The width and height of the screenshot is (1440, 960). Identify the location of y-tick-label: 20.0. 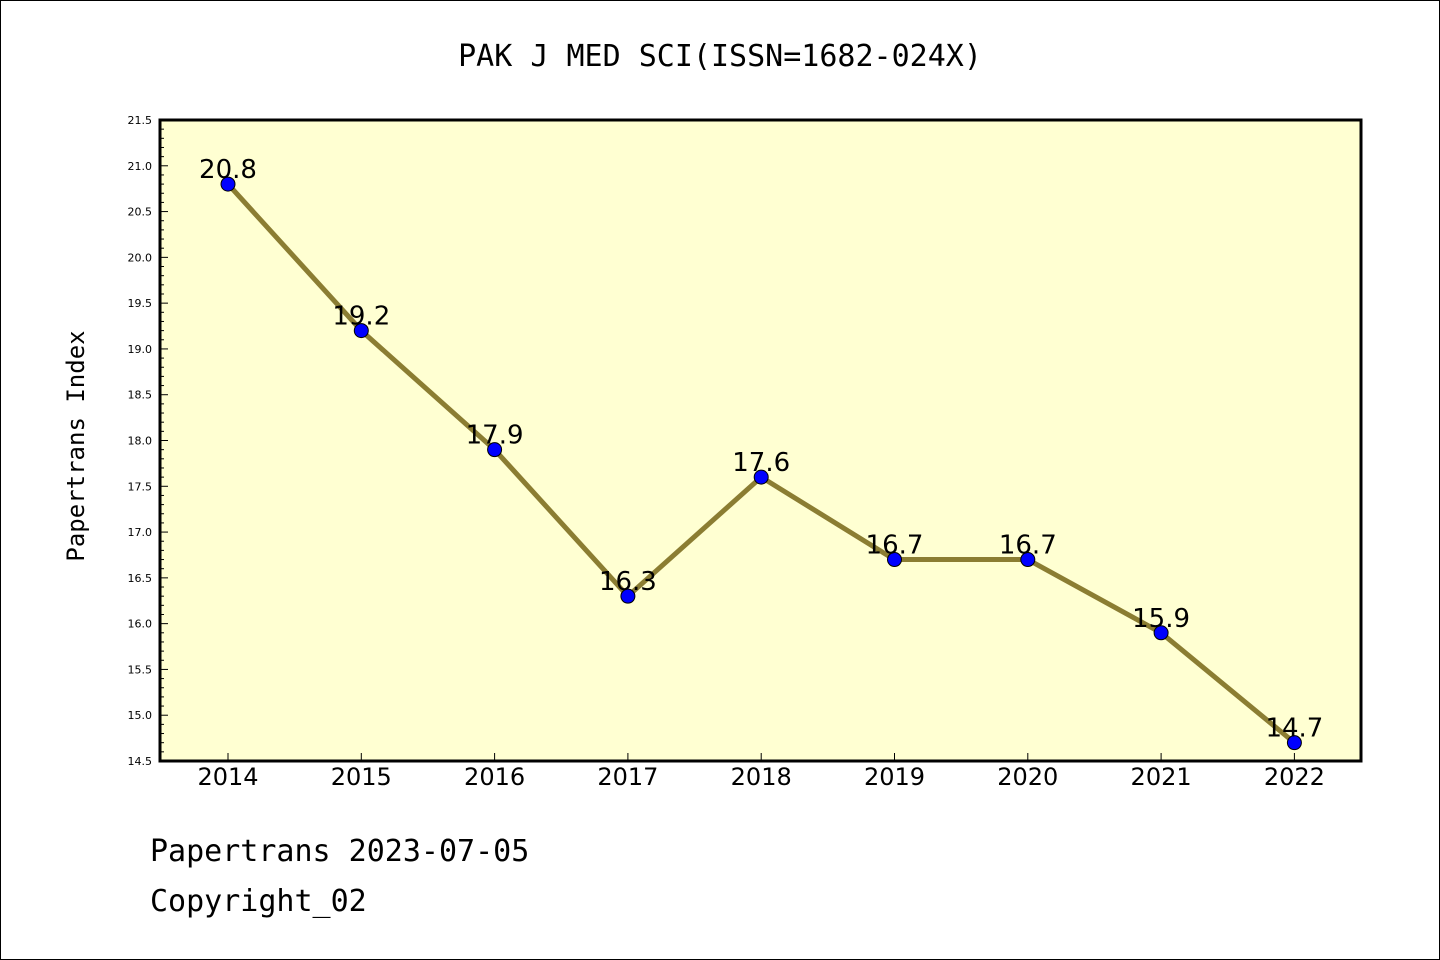
(140, 257).